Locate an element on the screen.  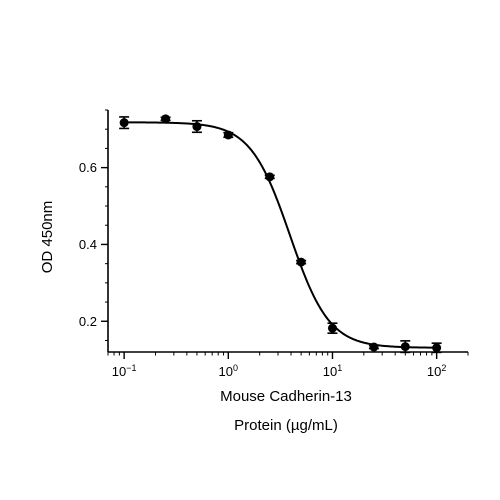
y-tick-label: 0.6 is located at coordinates (88, 167).